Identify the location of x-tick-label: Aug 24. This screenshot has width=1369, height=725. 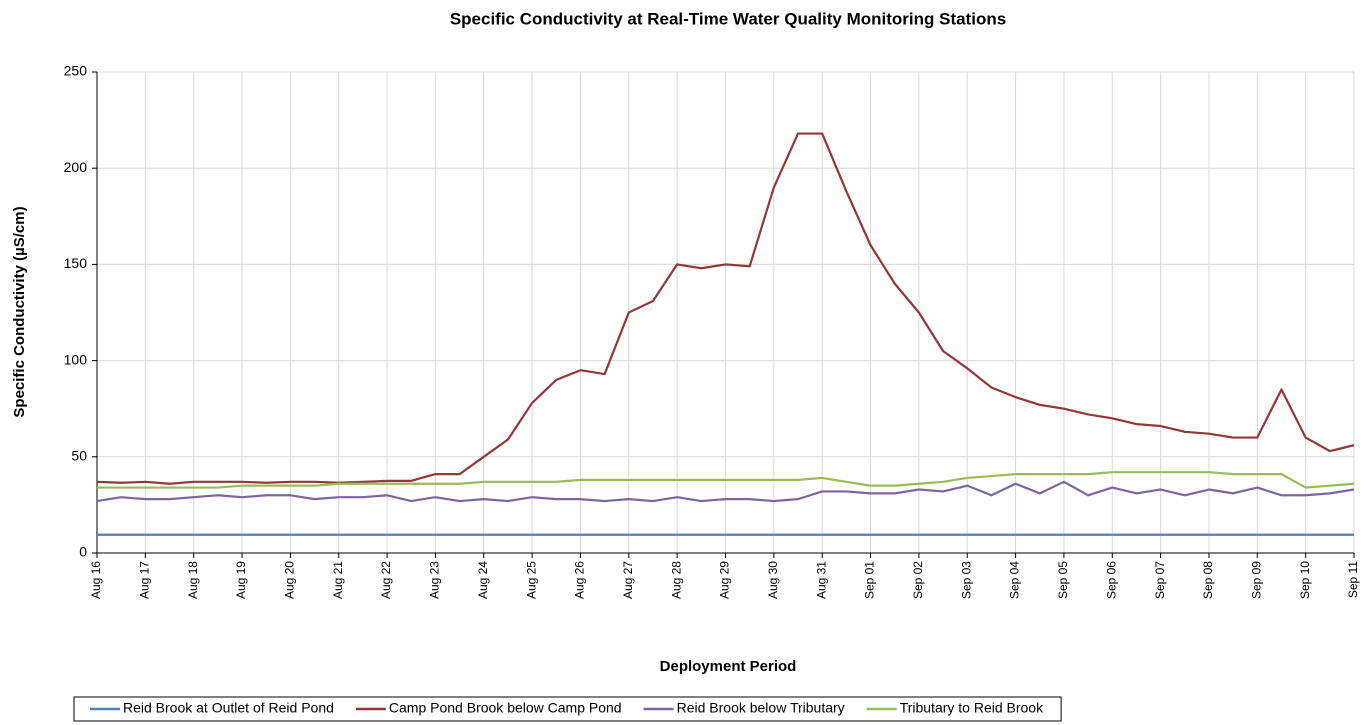
(483, 580).